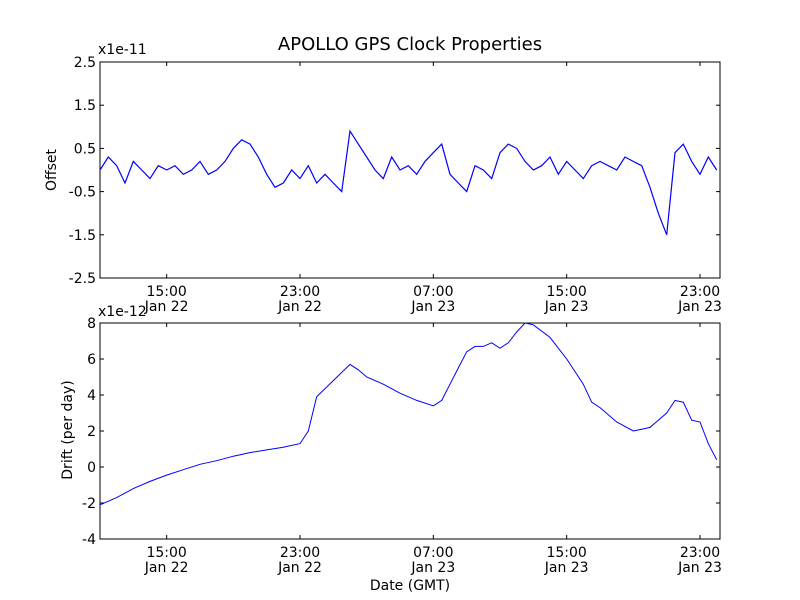  What do you see at coordinates (410, 44) in the screenshot?
I see `chart-title: APOLLO GPS Clock Properties` at bounding box center [410, 44].